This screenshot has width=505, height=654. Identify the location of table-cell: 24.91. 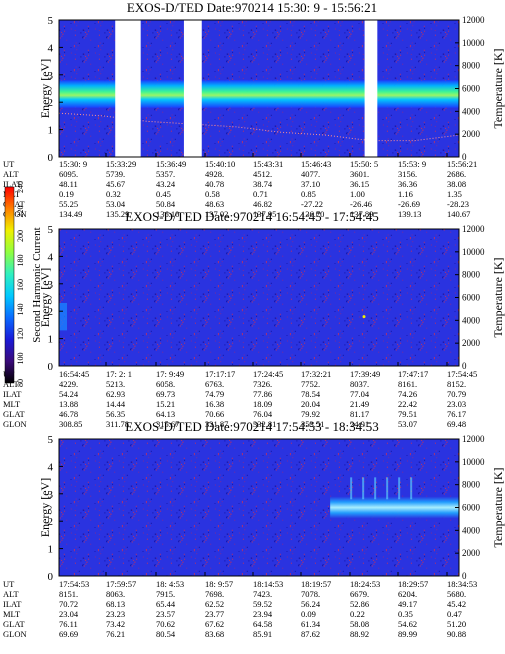
(359, 424).